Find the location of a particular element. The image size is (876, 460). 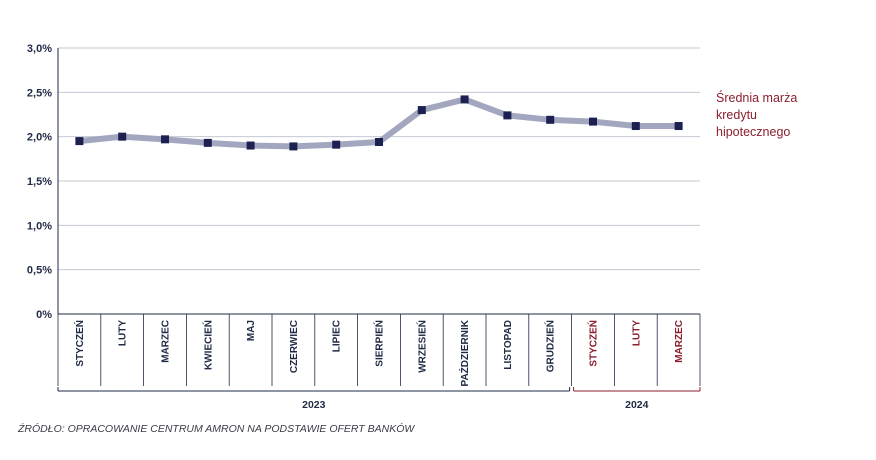

y-tick-label: 2,5% is located at coordinates (39, 93).